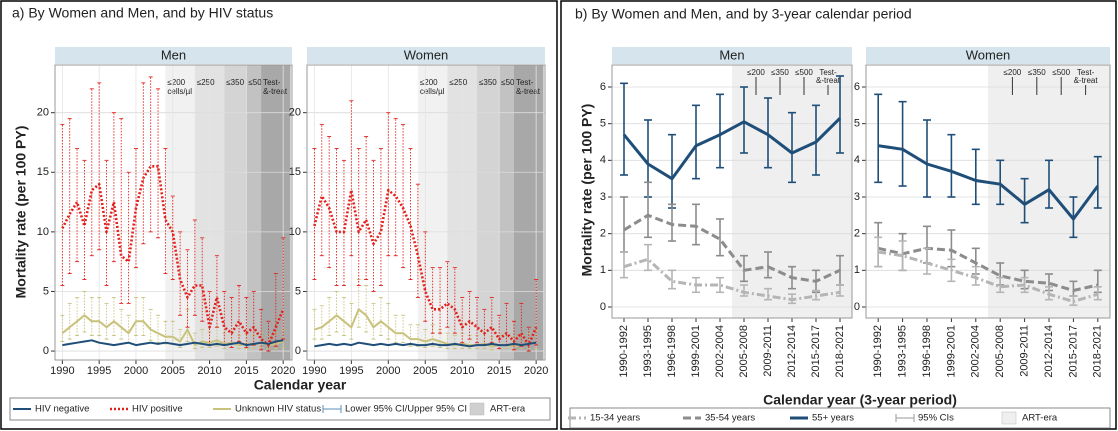 This screenshot has height=431, width=1118. What do you see at coordinates (157, 409) in the screenshot?
I see `legend-label: HIV positive` at bounding box center [157, 409].